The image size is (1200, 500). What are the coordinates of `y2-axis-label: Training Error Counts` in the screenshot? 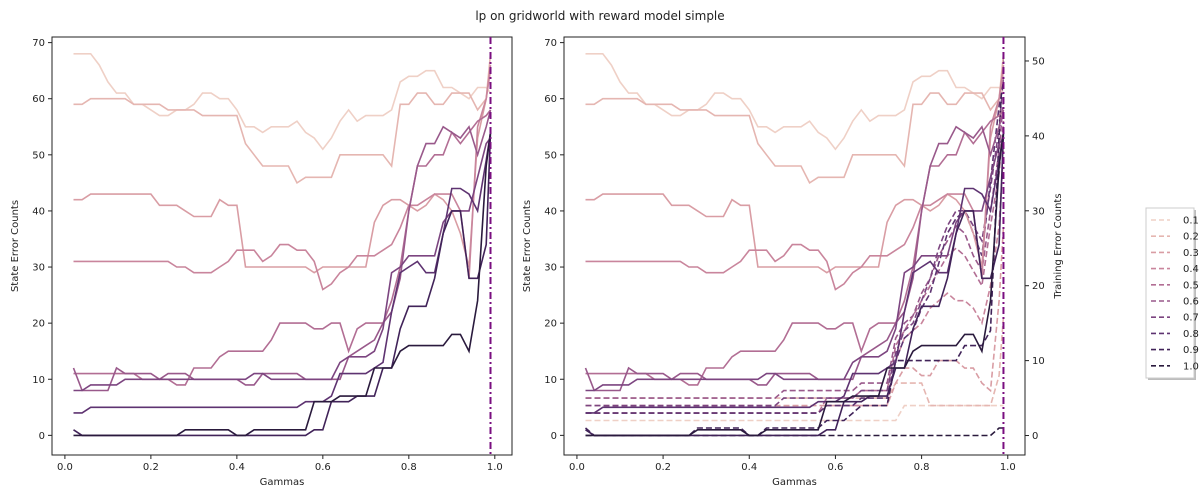 It's located at (1058, 246).